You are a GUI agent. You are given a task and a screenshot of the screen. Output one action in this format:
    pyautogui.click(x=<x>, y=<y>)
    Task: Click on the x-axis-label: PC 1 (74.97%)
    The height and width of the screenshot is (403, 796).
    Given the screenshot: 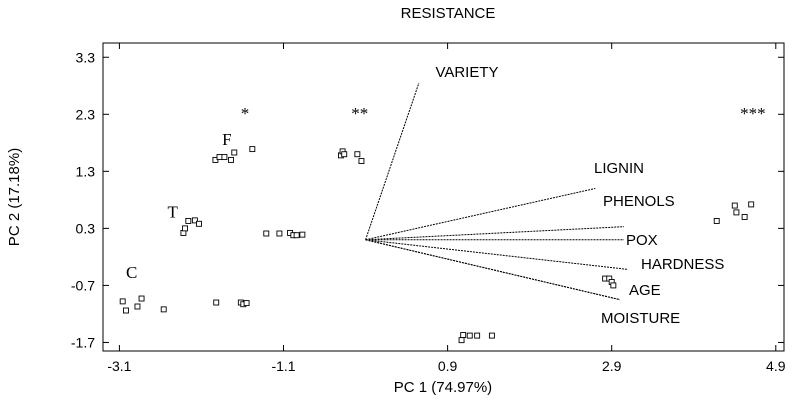 What is the action you would take?
    pyautogui.click(x=443, y=387)
    